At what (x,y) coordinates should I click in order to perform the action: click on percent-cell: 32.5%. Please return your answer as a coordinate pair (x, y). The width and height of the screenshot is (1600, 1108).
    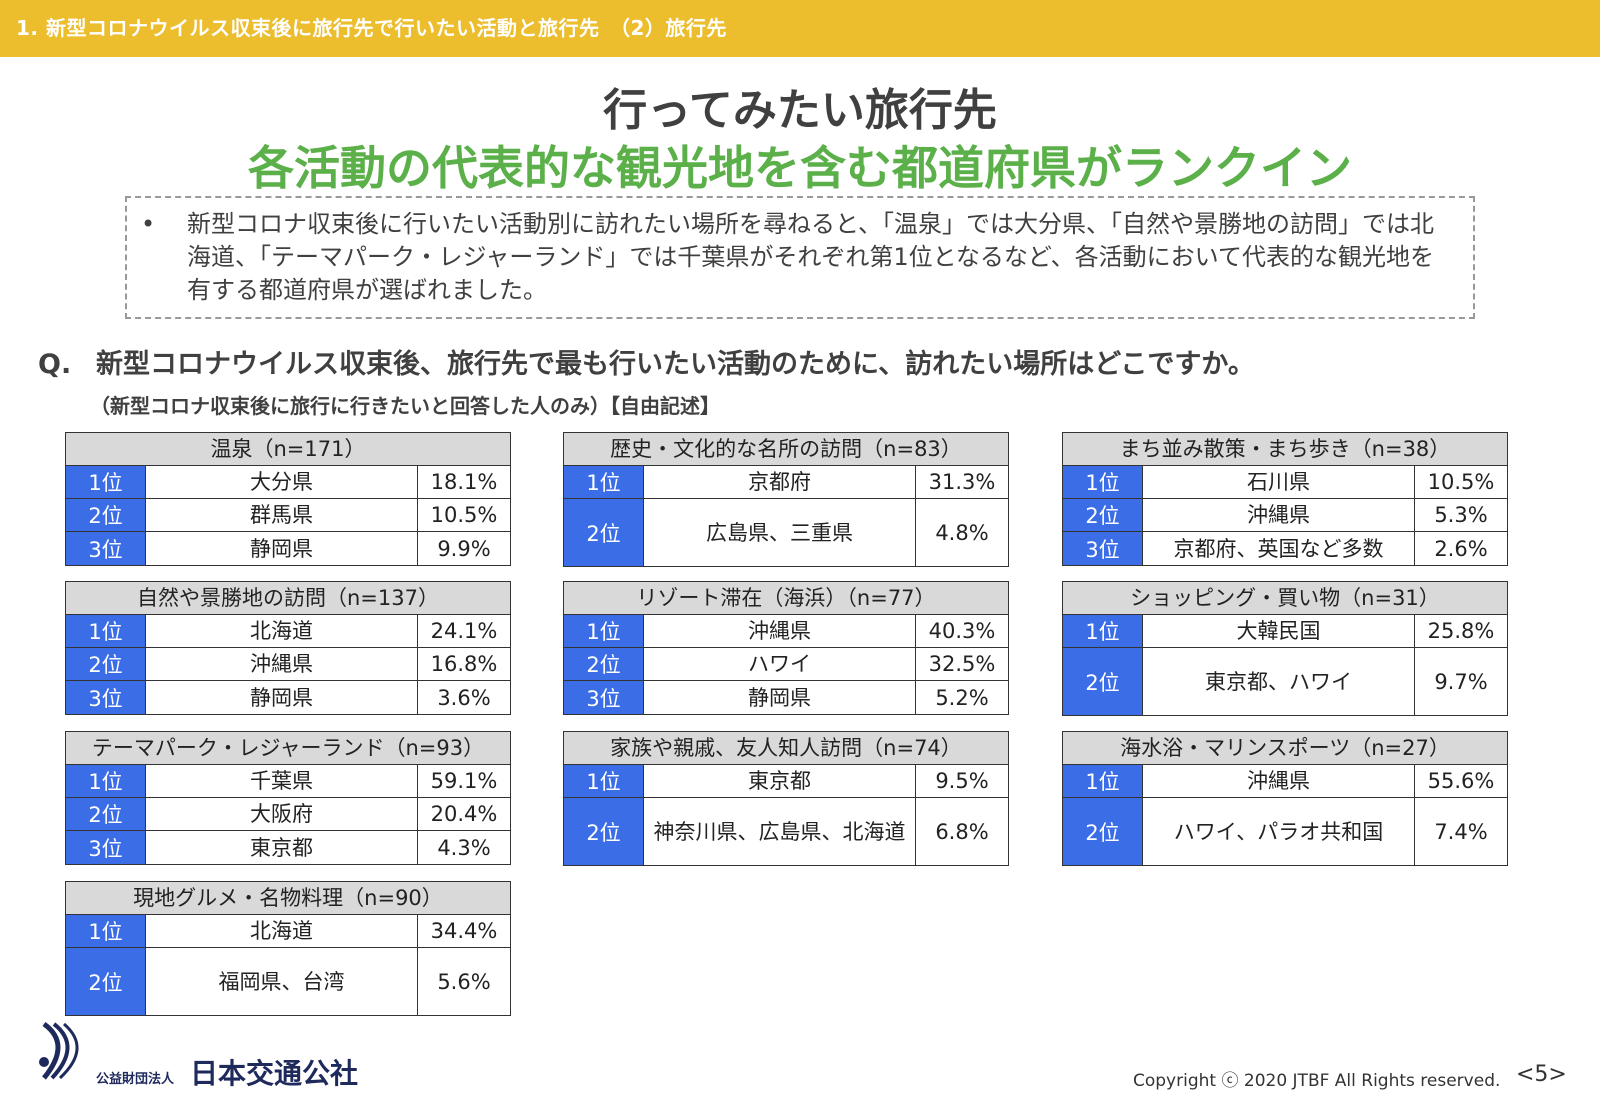
    Looking at the image, I should click on (962, 664).